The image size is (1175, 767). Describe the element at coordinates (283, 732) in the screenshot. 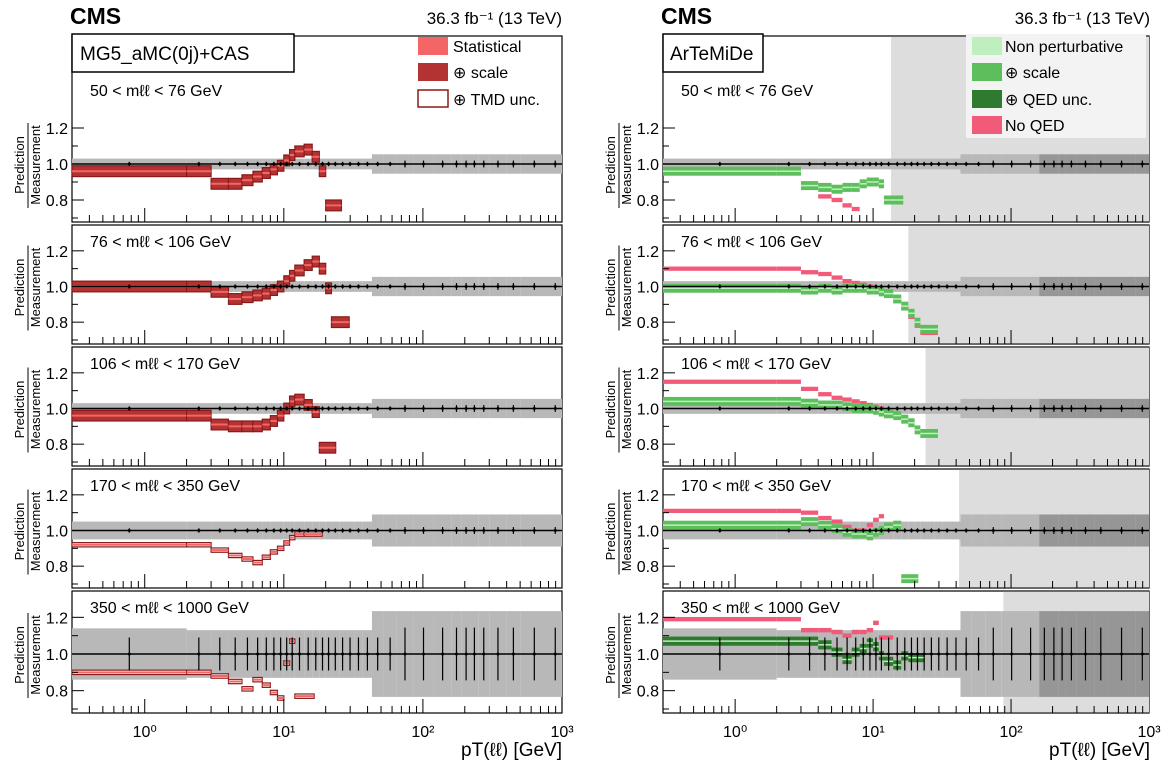

I see `x-tick-label: 10¹` at that location.